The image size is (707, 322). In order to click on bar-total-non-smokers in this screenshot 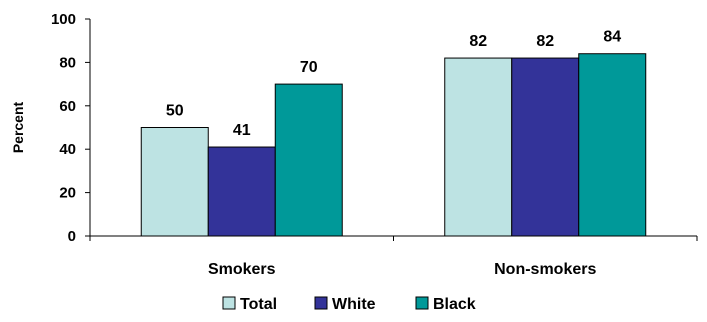, I will do `click(478, 147)`.